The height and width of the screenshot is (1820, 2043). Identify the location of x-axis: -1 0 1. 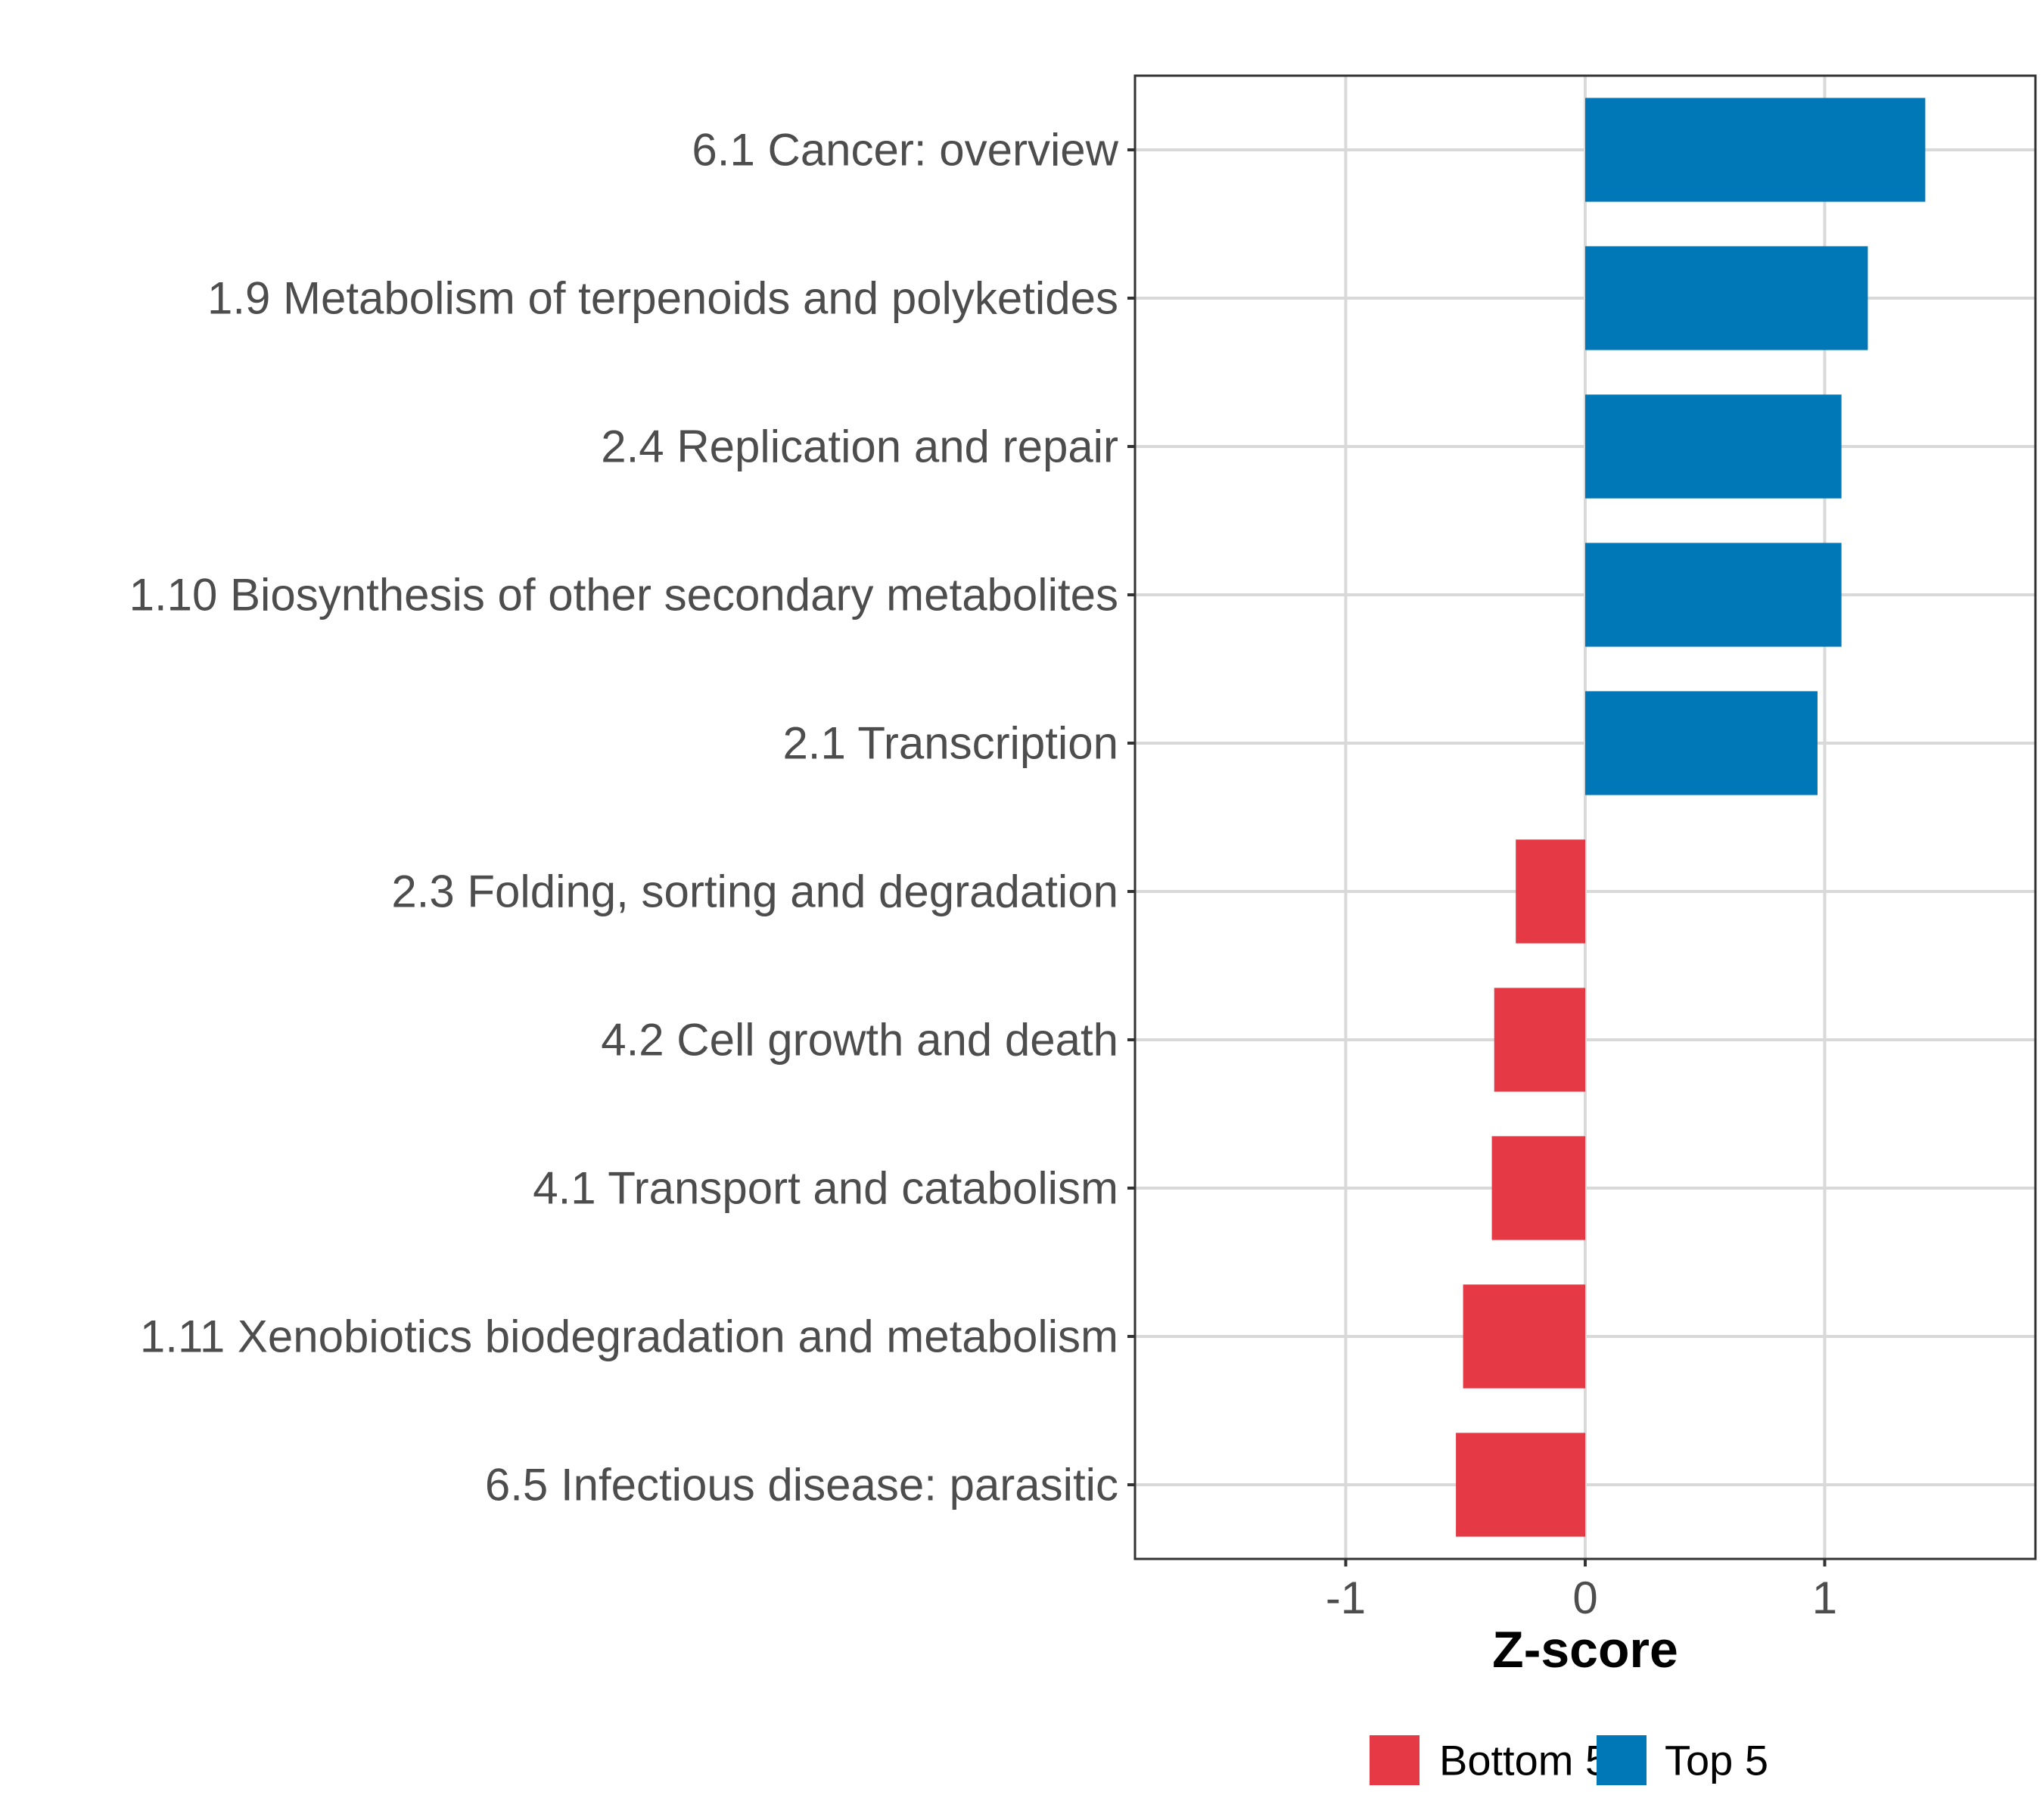
(1582, 1591).